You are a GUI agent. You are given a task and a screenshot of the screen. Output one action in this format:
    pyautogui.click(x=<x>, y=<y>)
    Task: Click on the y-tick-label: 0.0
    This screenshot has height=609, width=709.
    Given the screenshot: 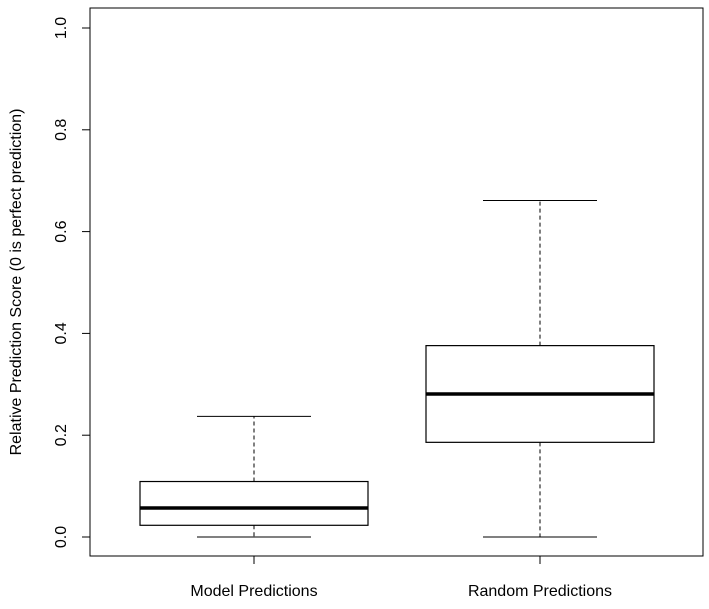 What is the action you would take?
    pyautogui.click(x=61, y=537)
    